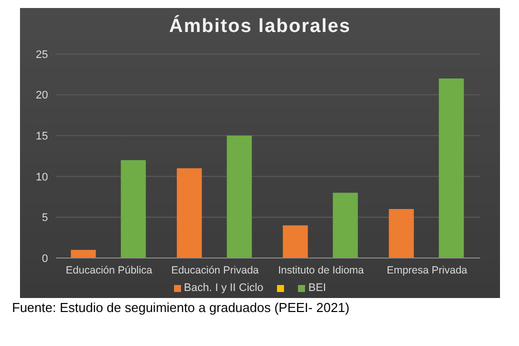  Describe the element at coordinates (427, 270) in the screenshot. I see `x-tick-label: Empresa Privada` at that location.